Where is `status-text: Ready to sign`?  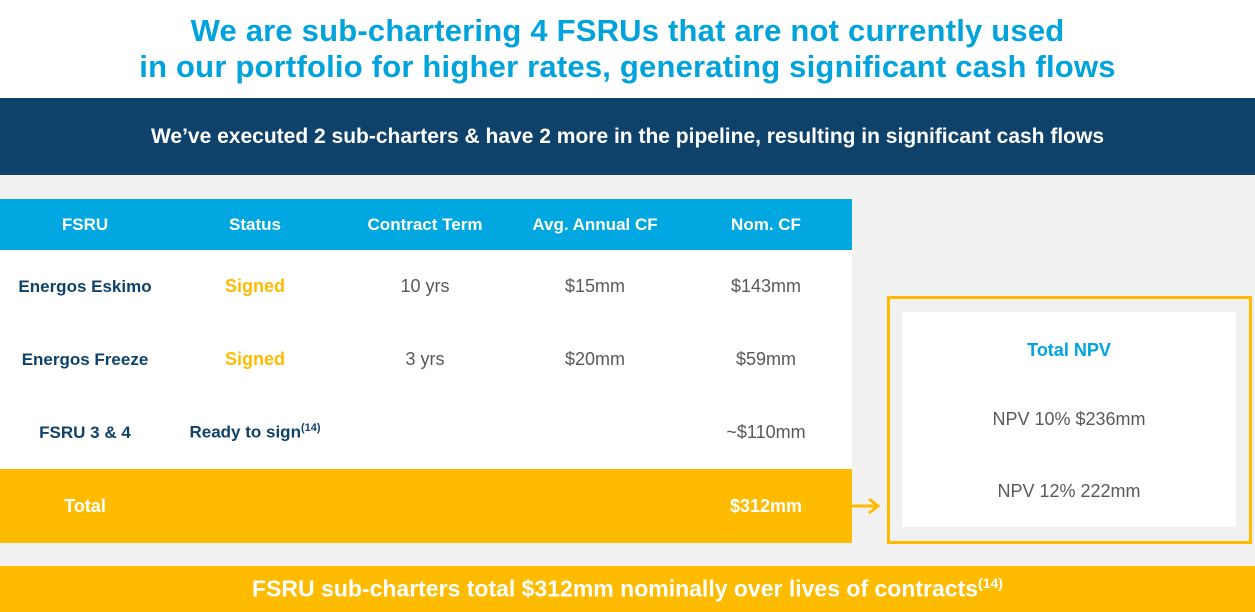 status-text: Ready to sign is located at coordinates (245, 432).